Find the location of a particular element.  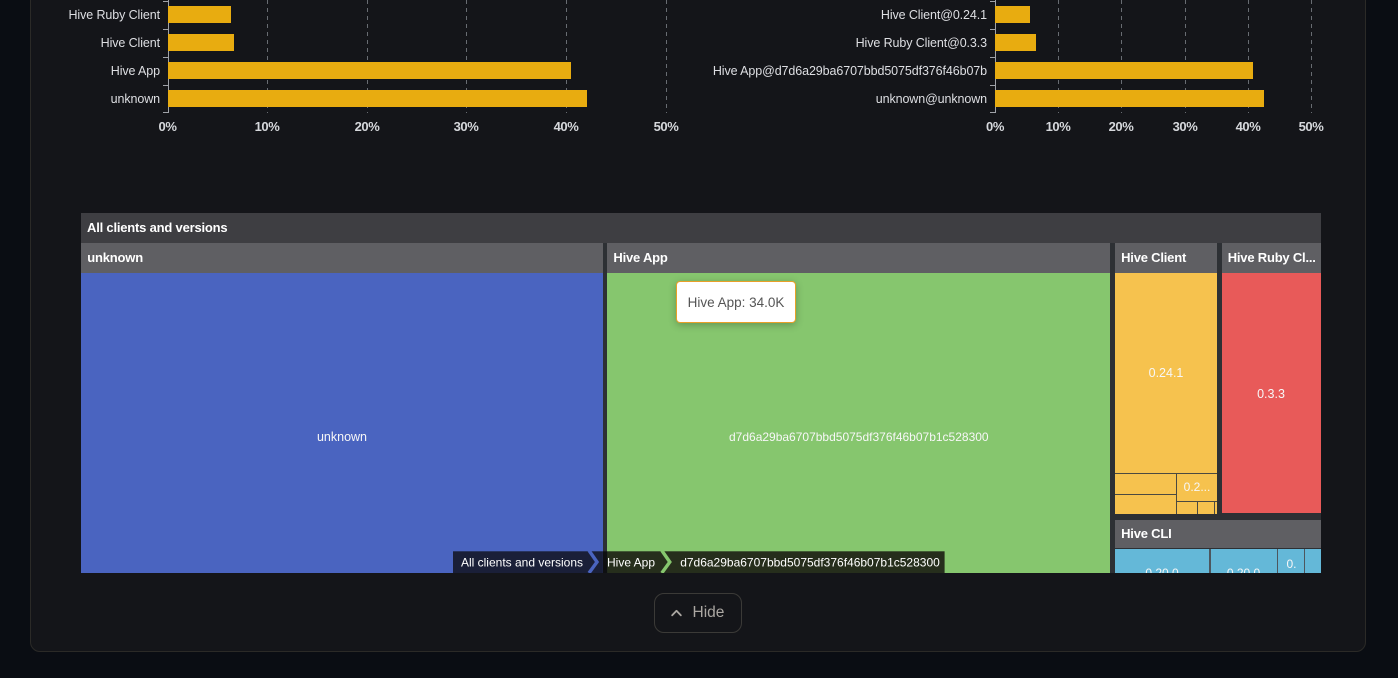

svg-text: All clients and versions is located at coordinates (522, 562).